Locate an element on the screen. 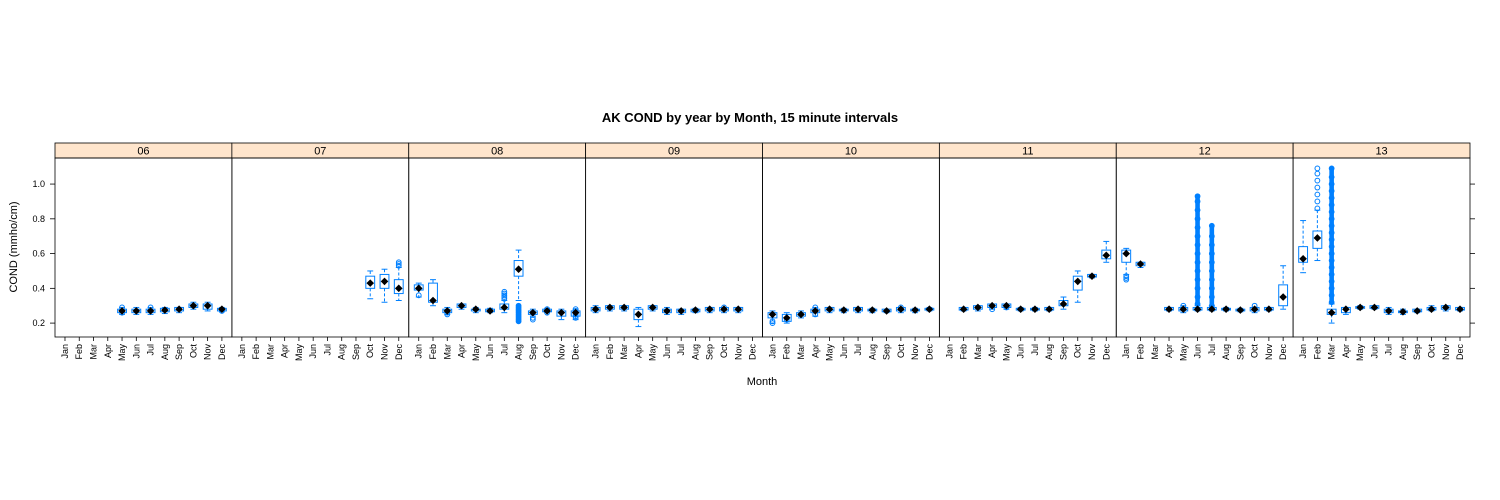 Image resolution: width=1500 pixels, height=500 pixels. box-06-Aug is located at coordinates (164, 310).